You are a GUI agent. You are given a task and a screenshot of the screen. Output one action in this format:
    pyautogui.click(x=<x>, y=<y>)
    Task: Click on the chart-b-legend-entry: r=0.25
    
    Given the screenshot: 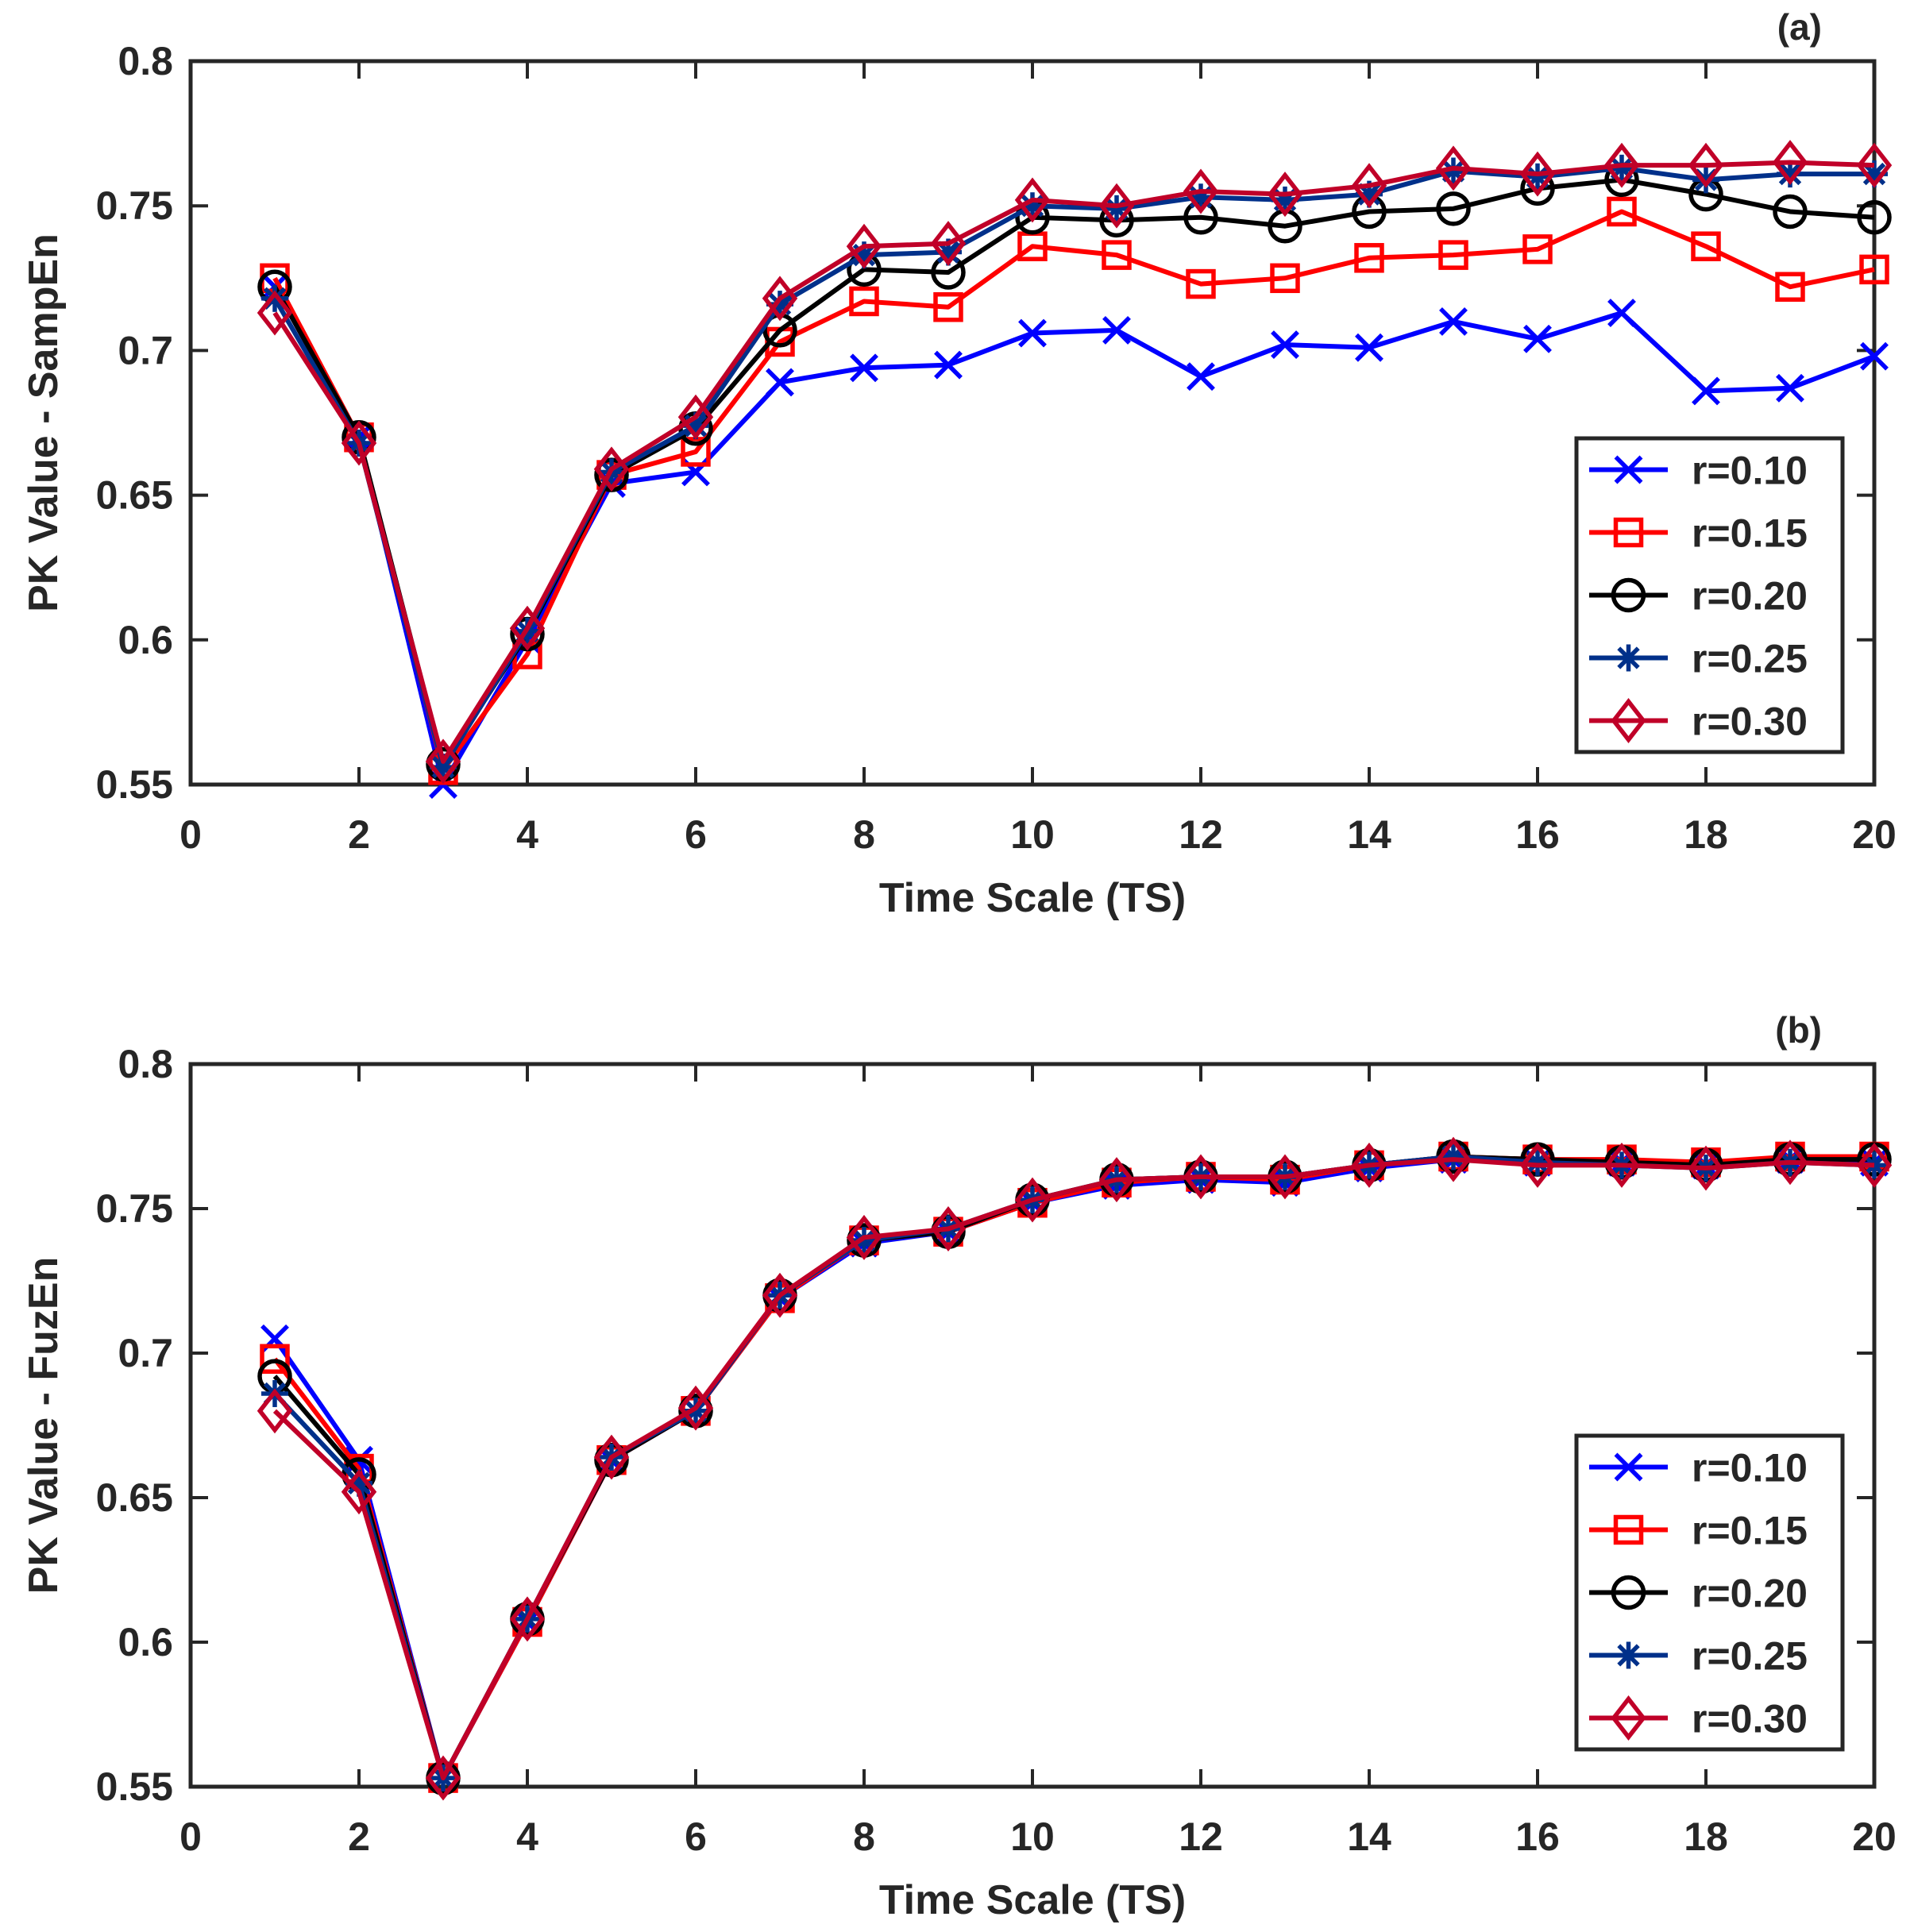 What is the action you would take?
    pyautogui.click(x=1750, y=1656)
    